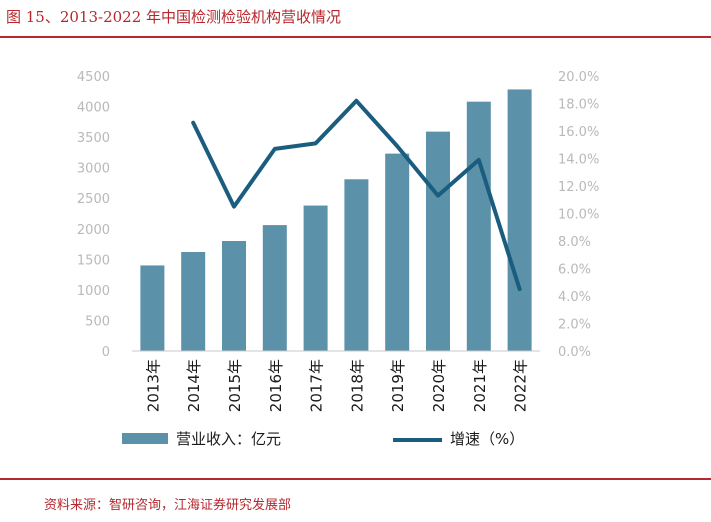 This screenshot has height=522, width=711. Describe the element at coordinates (578, 187) in the screenshot. I see `y-right-tick-label: 12.0%` at that location.